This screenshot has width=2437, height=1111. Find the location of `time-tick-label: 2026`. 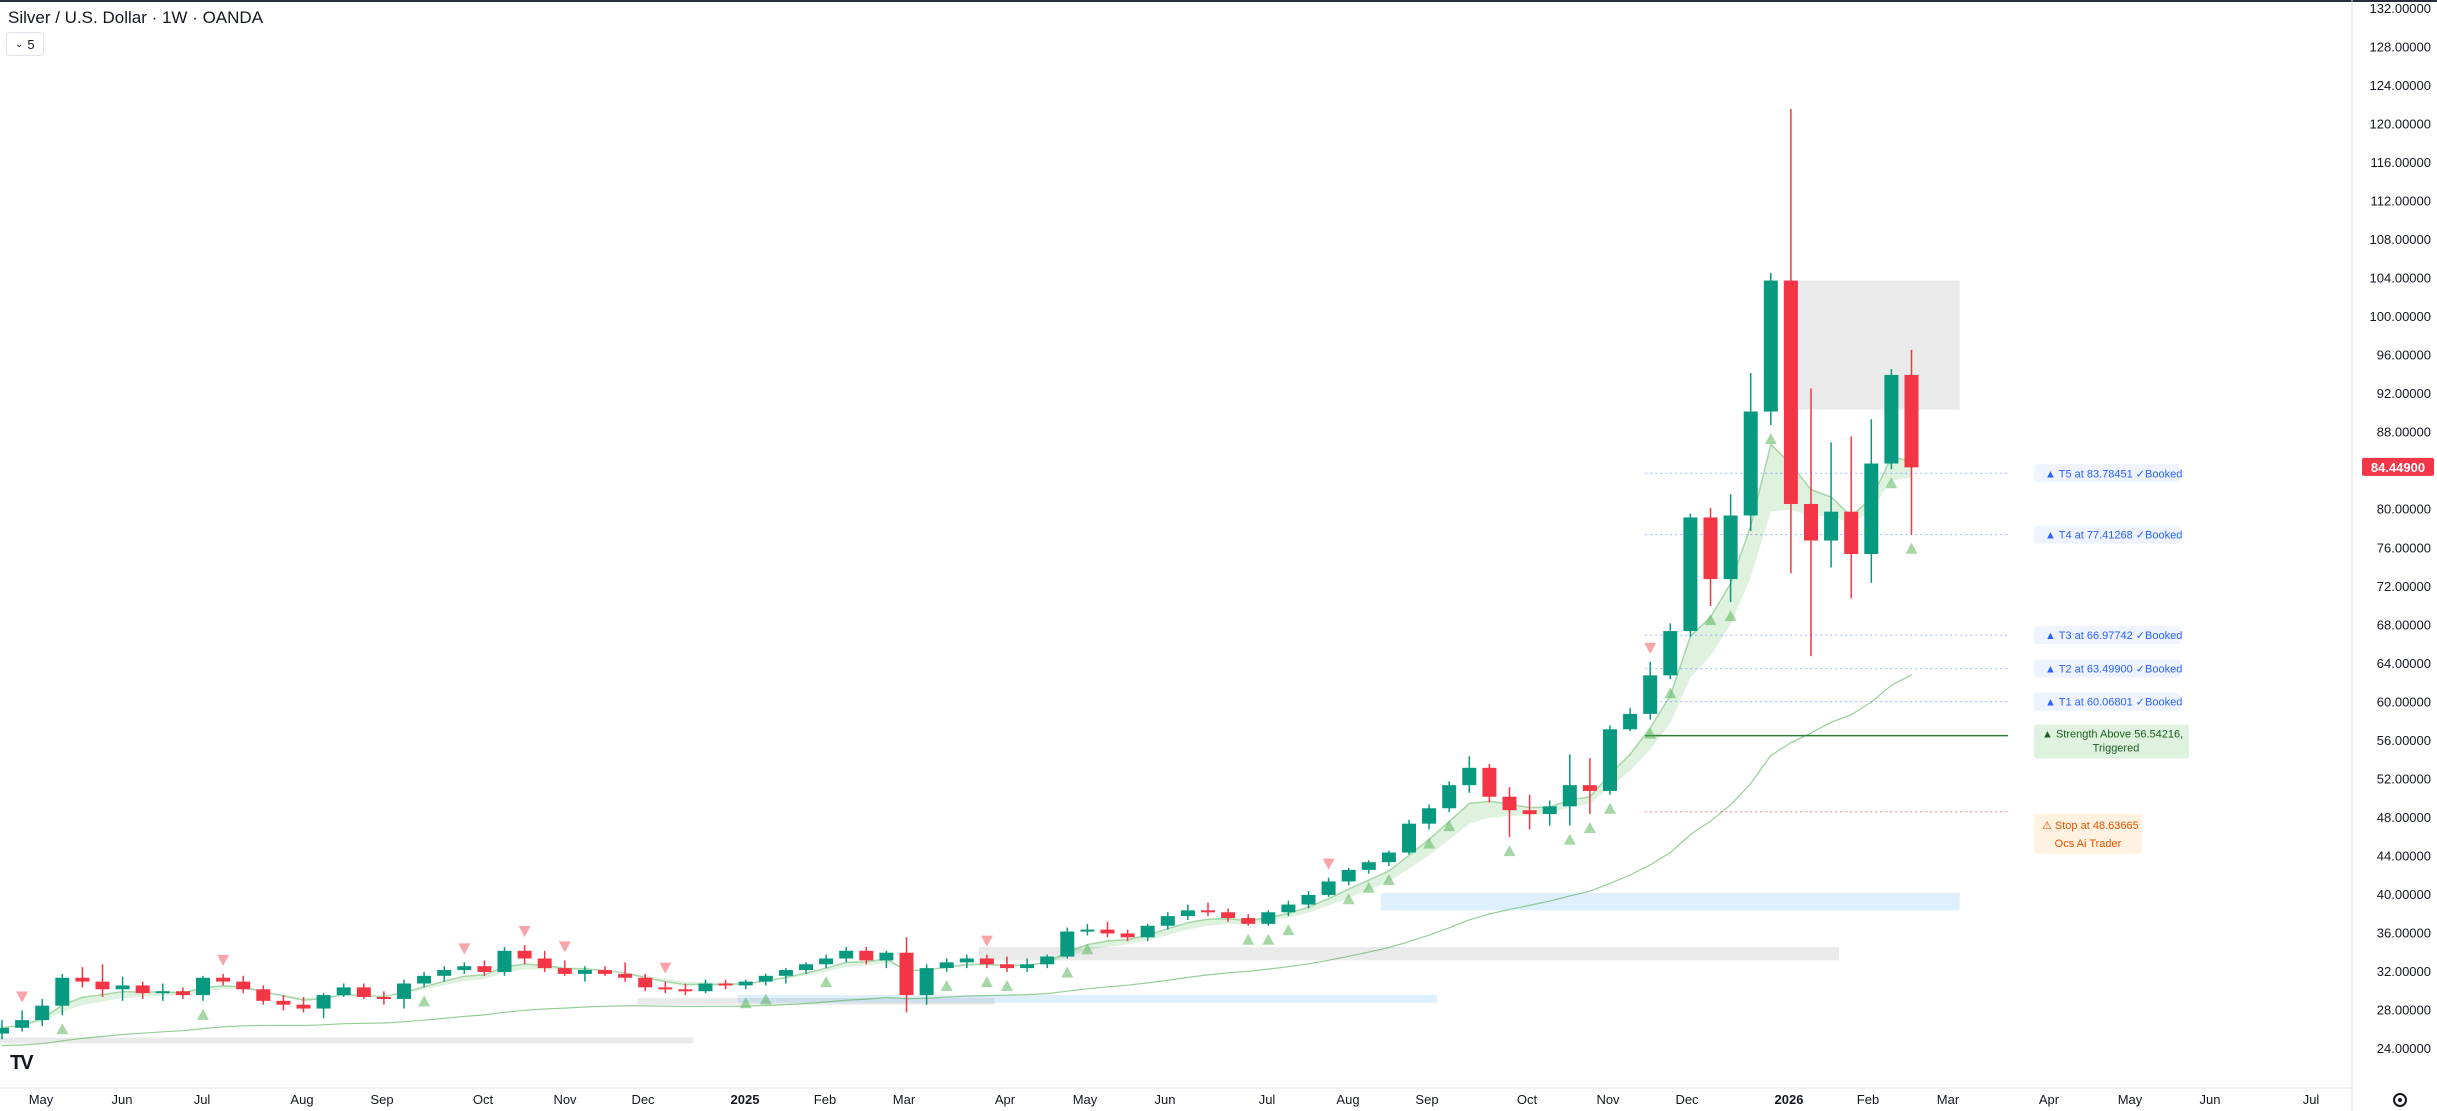

time-tick-label: 2026 is located at coordinates (1789, 1099).